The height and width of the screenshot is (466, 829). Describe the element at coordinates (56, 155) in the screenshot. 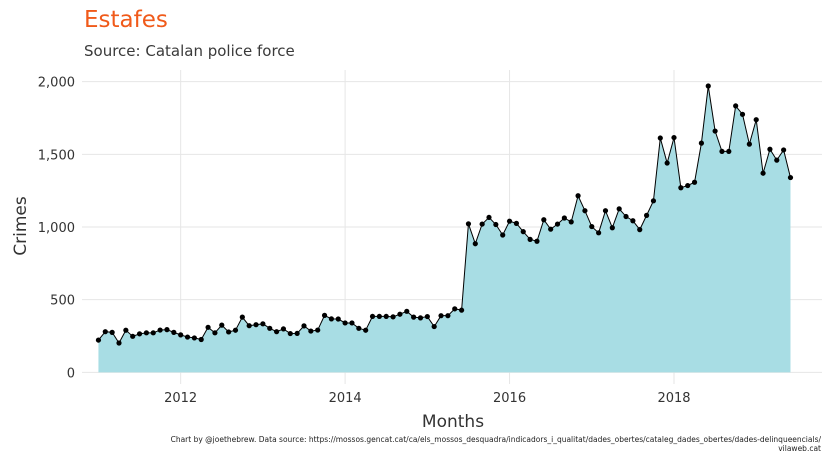

I see `y-tick-label: 1,500` at that location.